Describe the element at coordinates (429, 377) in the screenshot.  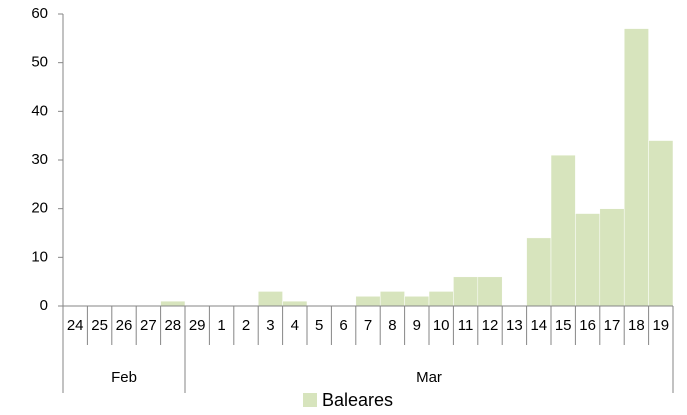
I see `group-label: Mar` at that location.